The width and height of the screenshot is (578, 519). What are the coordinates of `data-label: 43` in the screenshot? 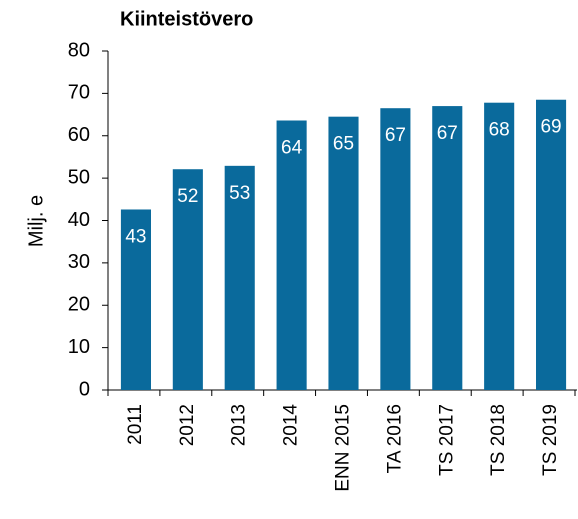 It's located at (135, 236).